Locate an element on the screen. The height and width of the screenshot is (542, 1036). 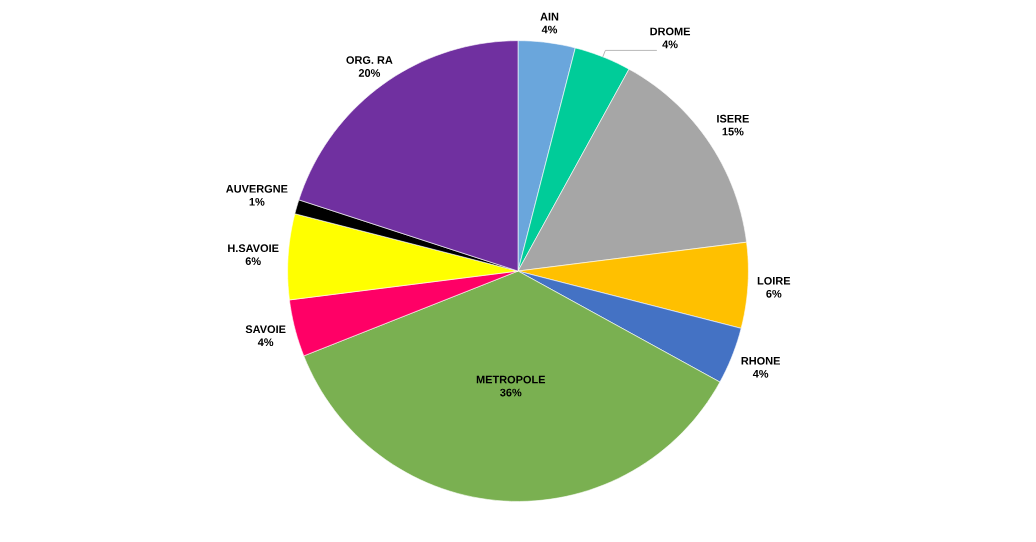
data-label: 36% is located at coordinates (511, 392).